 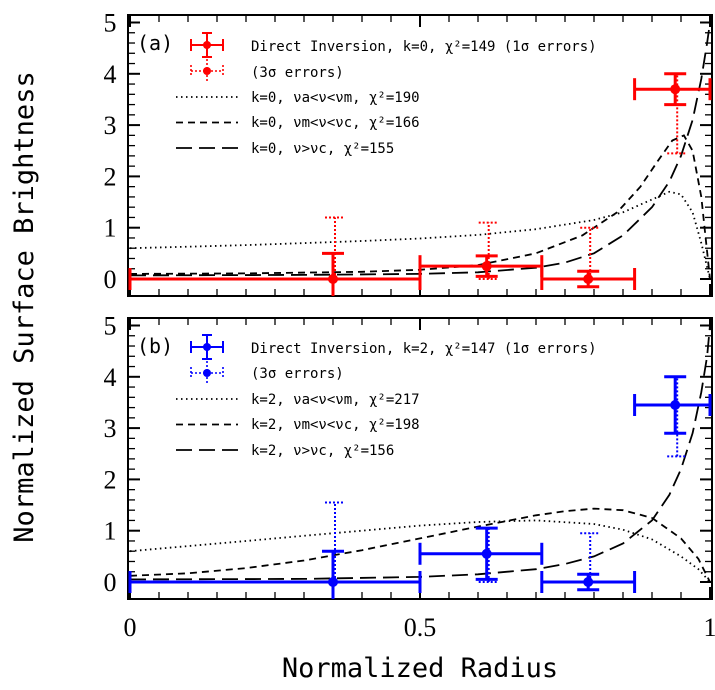 What do you see at coordinates (207, 90) in the screenshot?
I see `panel-a-legend-symbols` at bounding box center [207, 90].